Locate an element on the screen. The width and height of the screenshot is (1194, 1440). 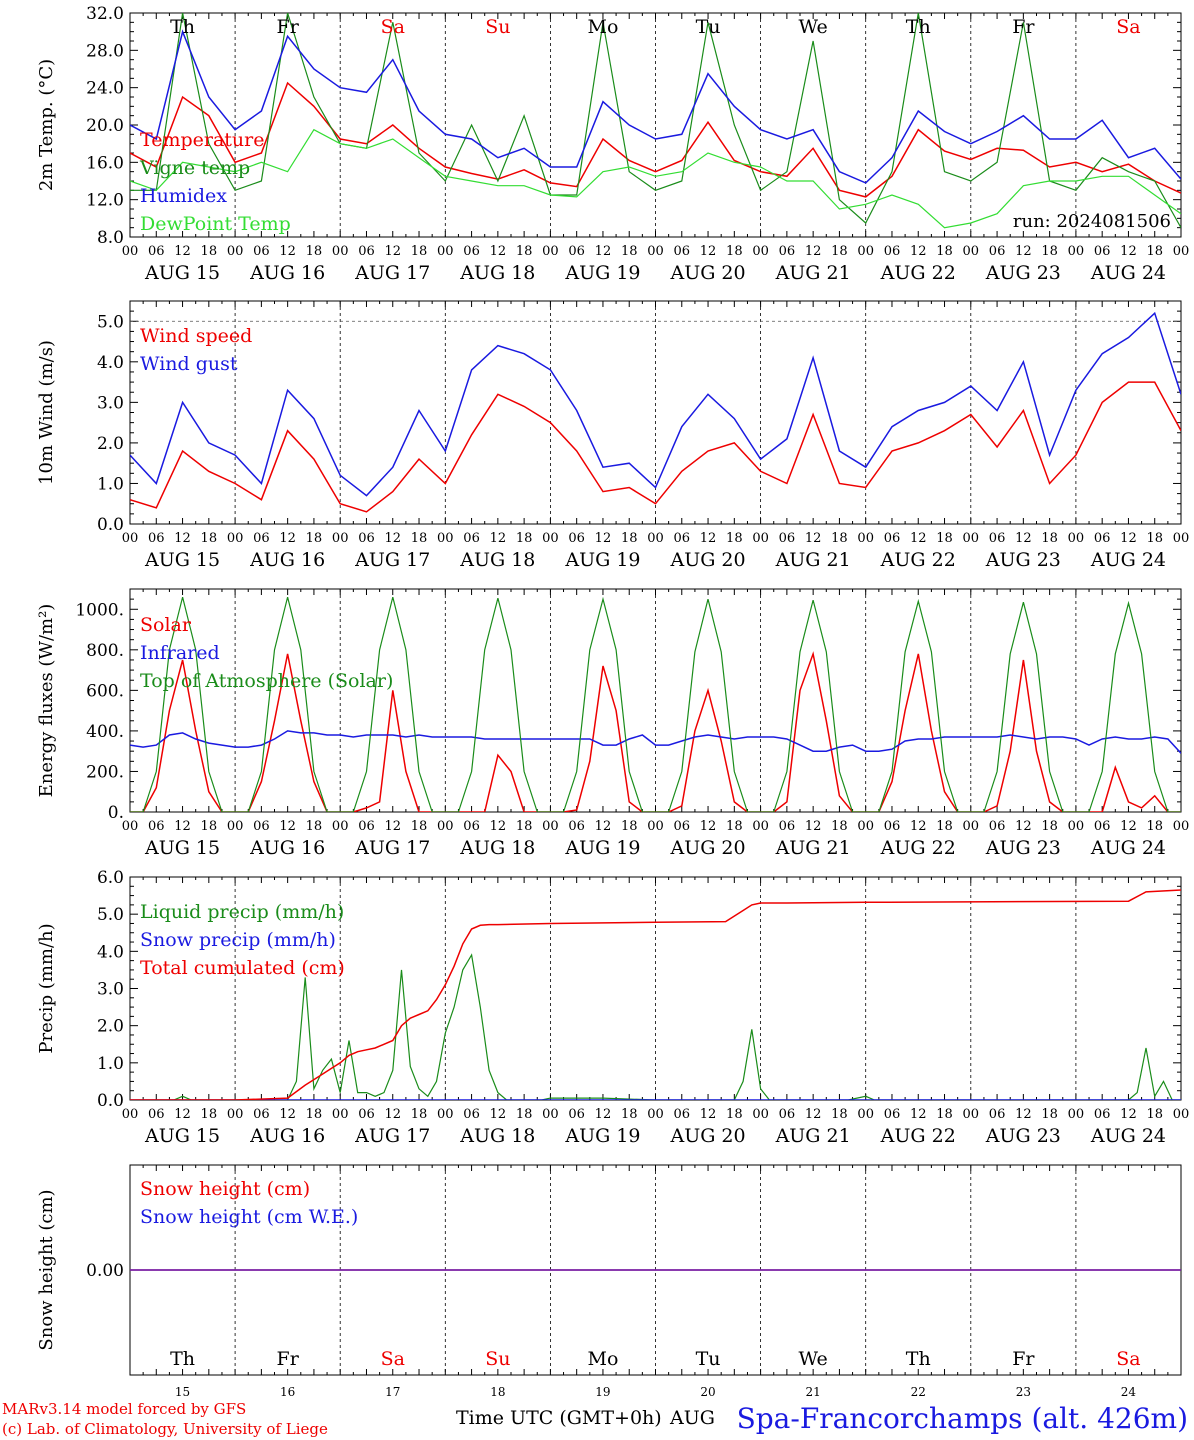
date-label: AUG 24 is located at coordinates (1128, 848).